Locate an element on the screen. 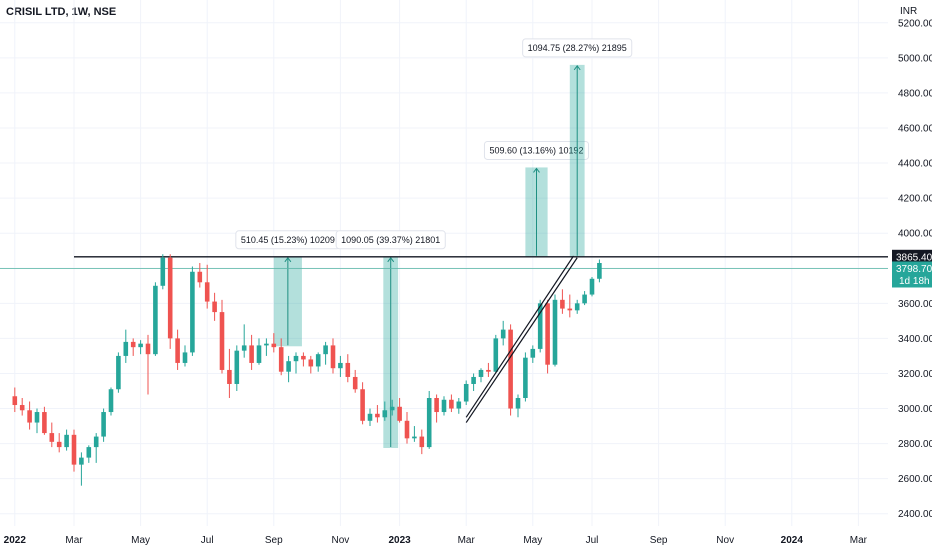 The image size is (932, 550). resistance-price-label: 3865.40 is located at coordinates (914, 257).